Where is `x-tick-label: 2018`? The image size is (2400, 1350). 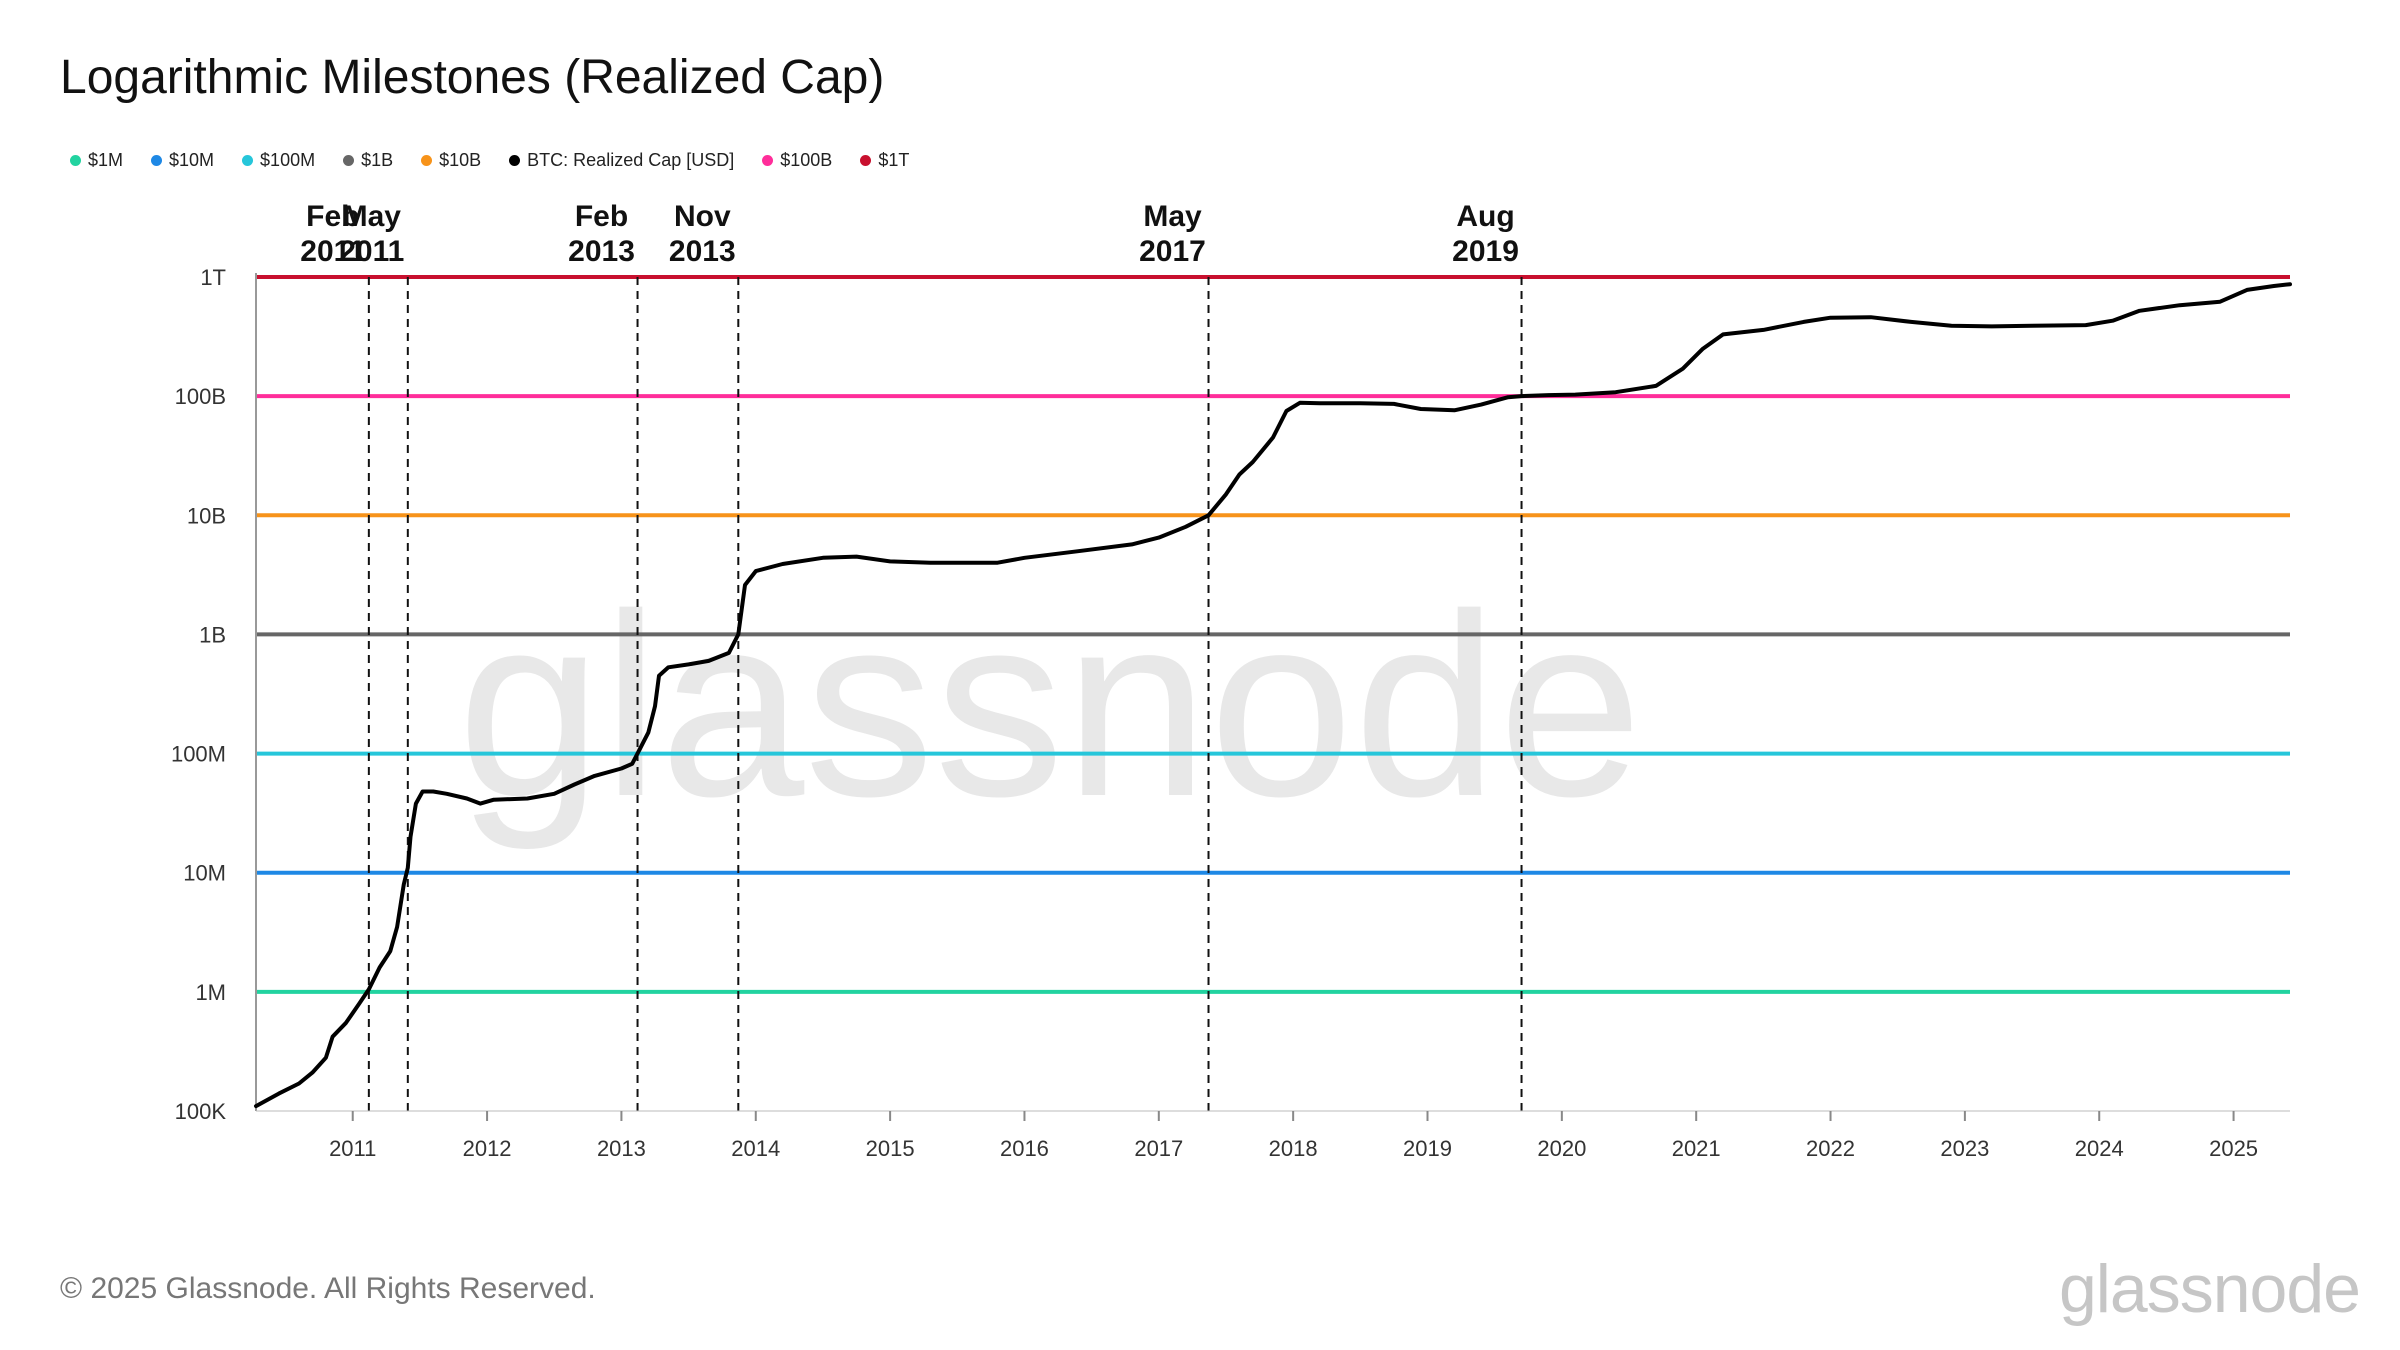
x-tick-label: 2018 is located at coordinates (1293, 1148).